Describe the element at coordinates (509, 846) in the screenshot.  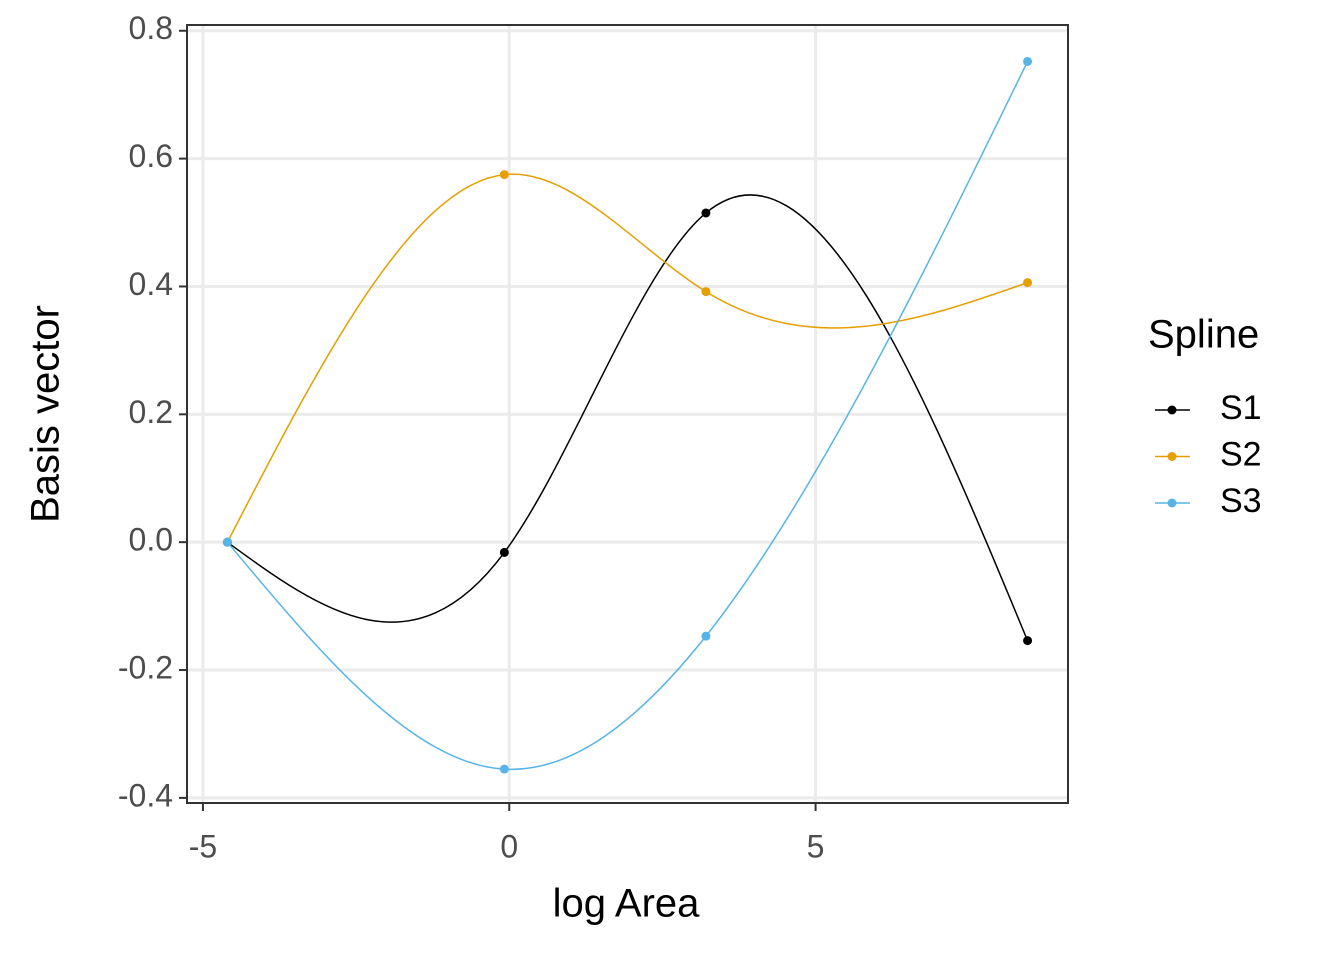
I see `x-tick-label: 0` at that location.